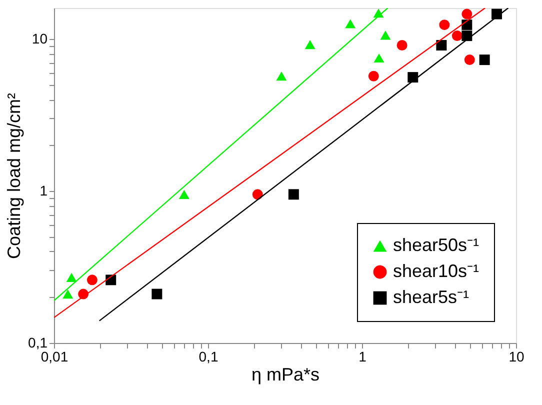  I want to click on x-tick-label: 10, so click(516, 356).